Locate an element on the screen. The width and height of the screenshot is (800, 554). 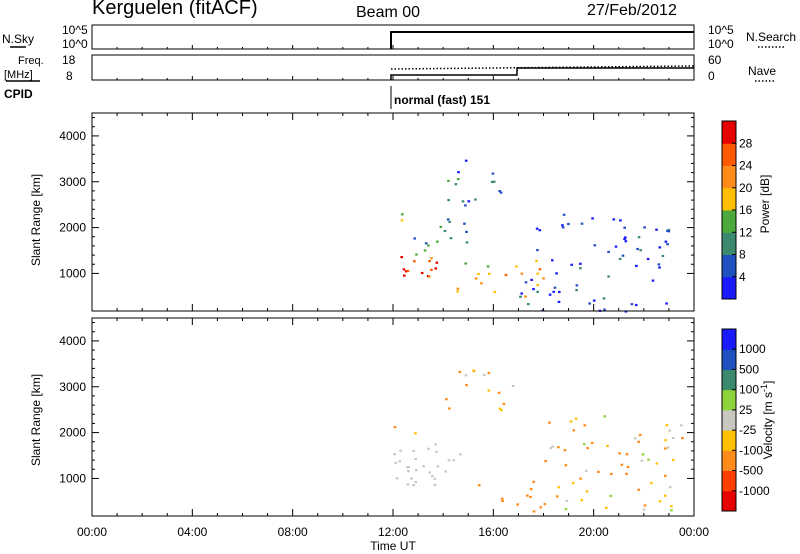
colorbar-tick-label: 100 is located at coordinates (749, 390).